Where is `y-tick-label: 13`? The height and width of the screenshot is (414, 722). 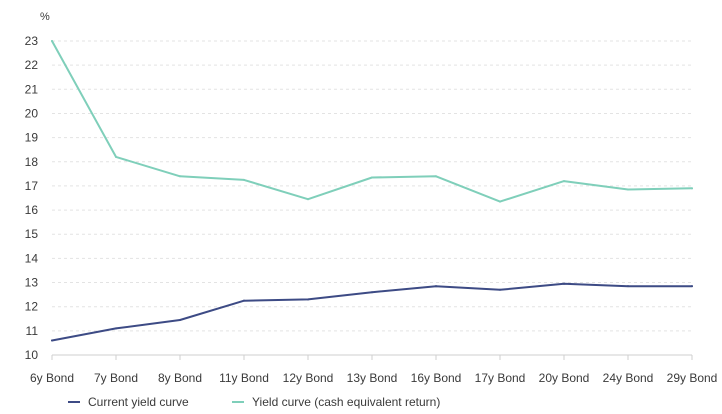
y-tick-label: 13 is located at coordinates (32, 283).